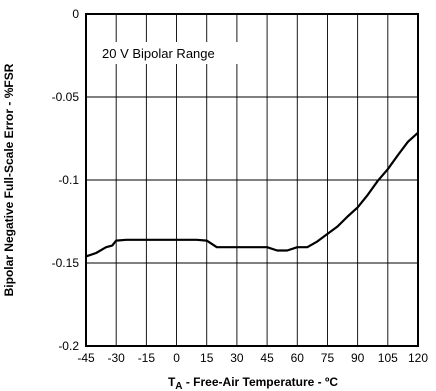 This screenshot has height=391, width=436. What do you see at coordinates (68, 180) in the screenshot?
I see `y-tick-label: -0.1` at bounding box center [68, 180].